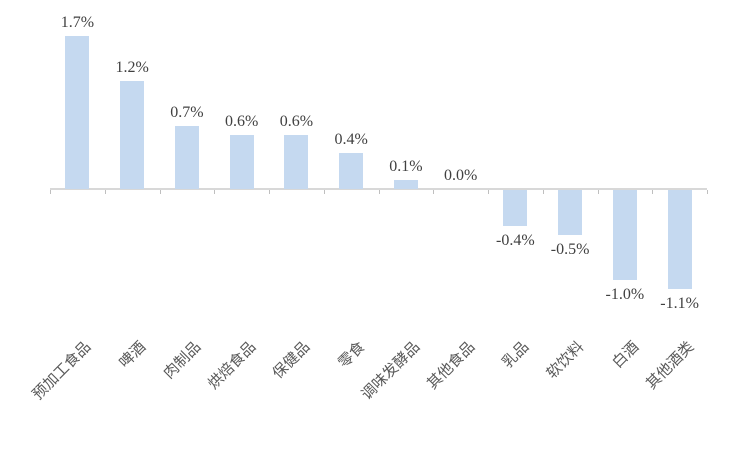 The width and height of the screenshot is (738, 458). What do you see at coordinates (670, 366) in the screenshot?
I see `category-label: 其他酒类` at bounding box center [670, 366].